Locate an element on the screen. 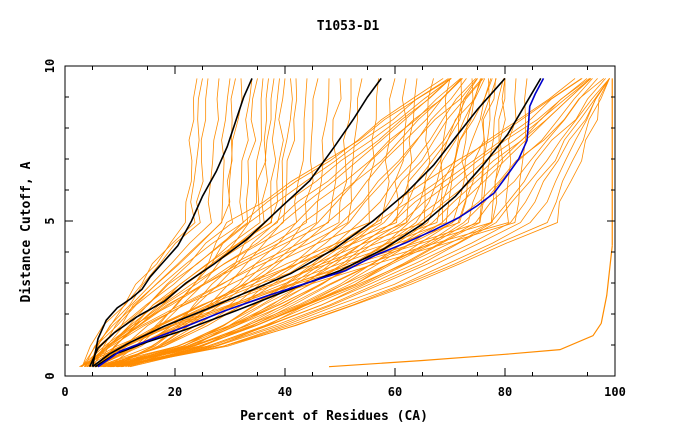  y-axis-label: Distance Cutoff, A is located at coordinates (26, 231).